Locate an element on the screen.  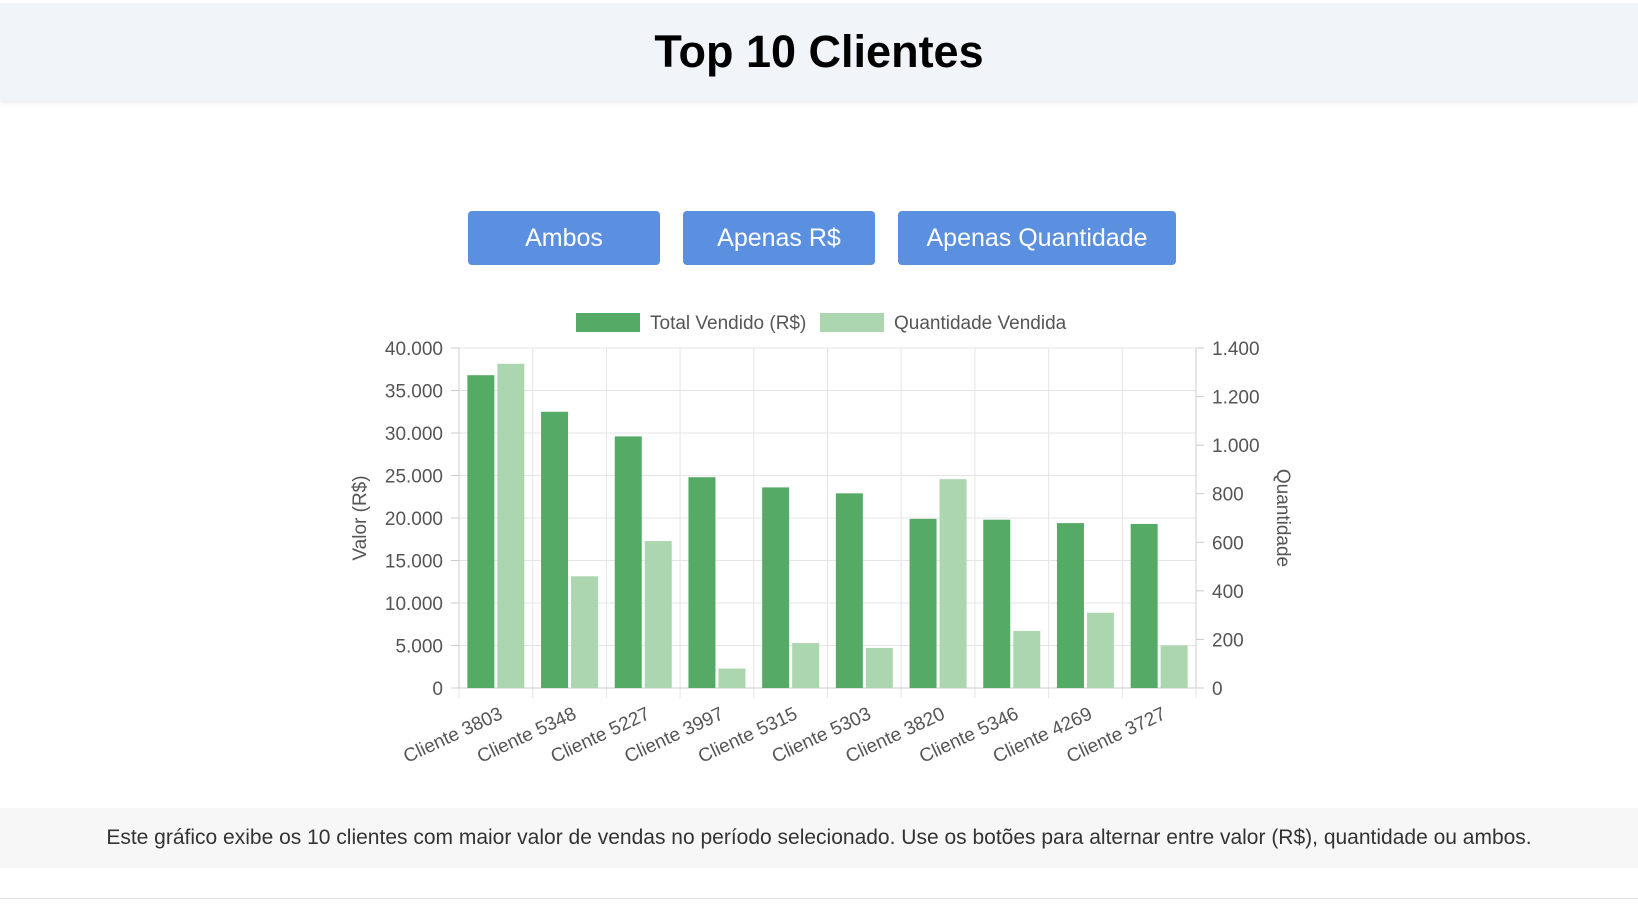
quantity-only-button: Apenas Quantidade is located at coordinates (1037, 238).